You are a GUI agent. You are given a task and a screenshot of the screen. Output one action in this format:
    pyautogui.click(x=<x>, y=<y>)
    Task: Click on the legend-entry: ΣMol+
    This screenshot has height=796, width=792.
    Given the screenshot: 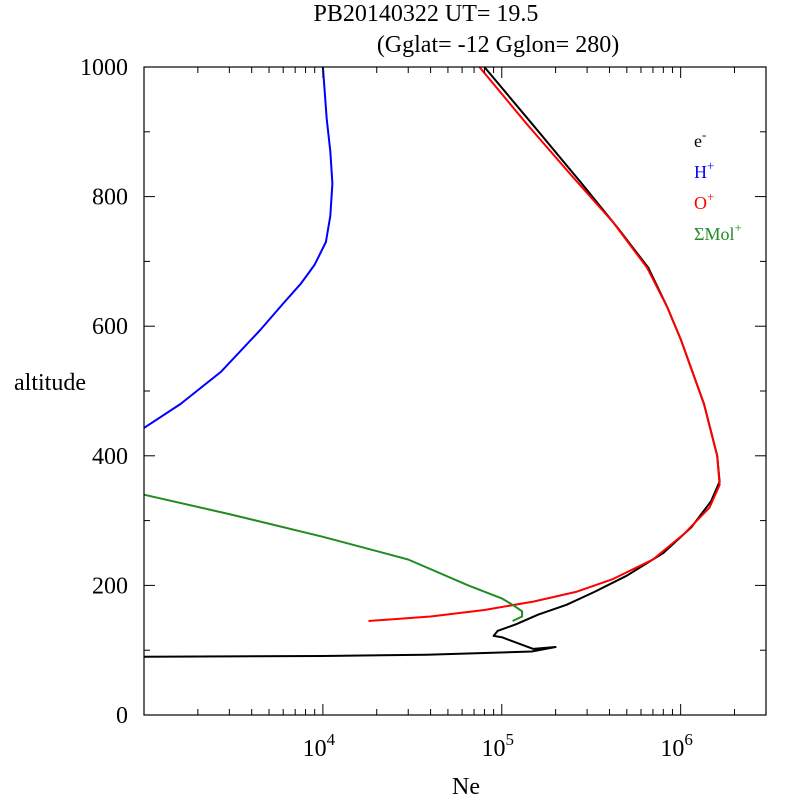 What is the action you would take?
    pyautogui.click(x=718, y=232)
    